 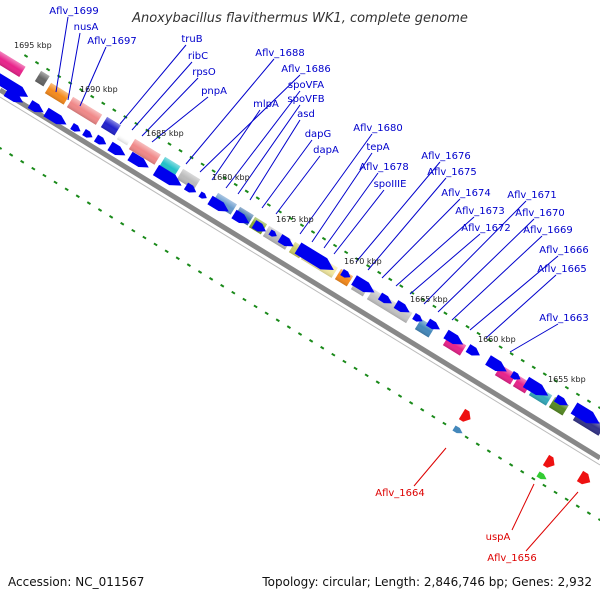 What do you see at coordinates (76, 582) in the screenshot?
I see `accession-text: Accession: NC_011567` at bounding box center [76, 582].